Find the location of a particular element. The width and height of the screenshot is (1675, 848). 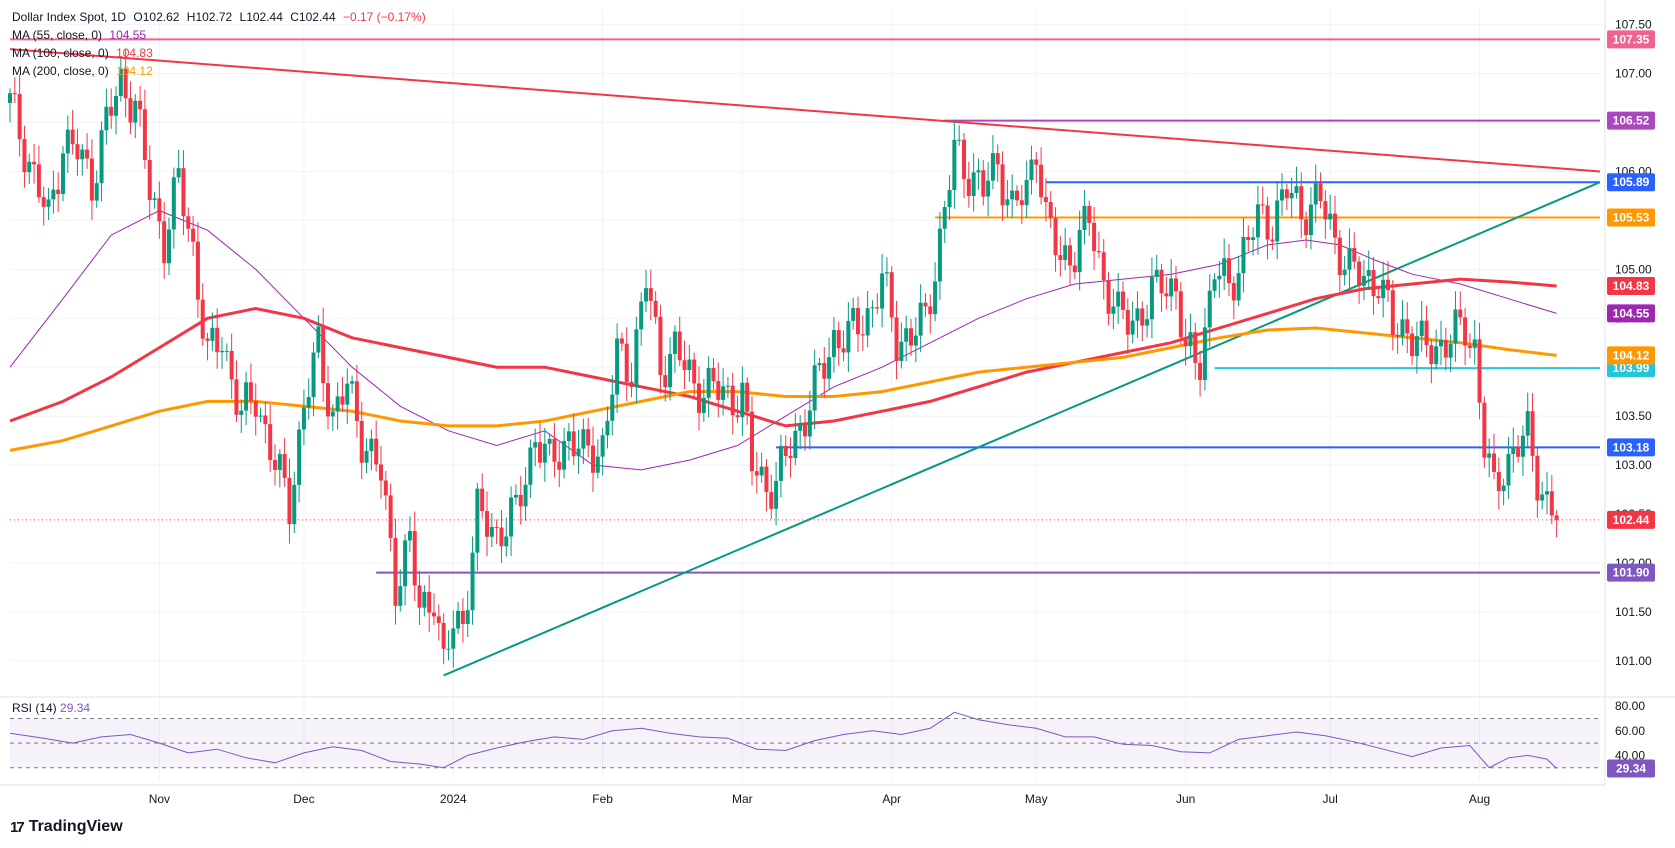

ma-badge-label: 104.55 is located at coordinates (1631, 313).